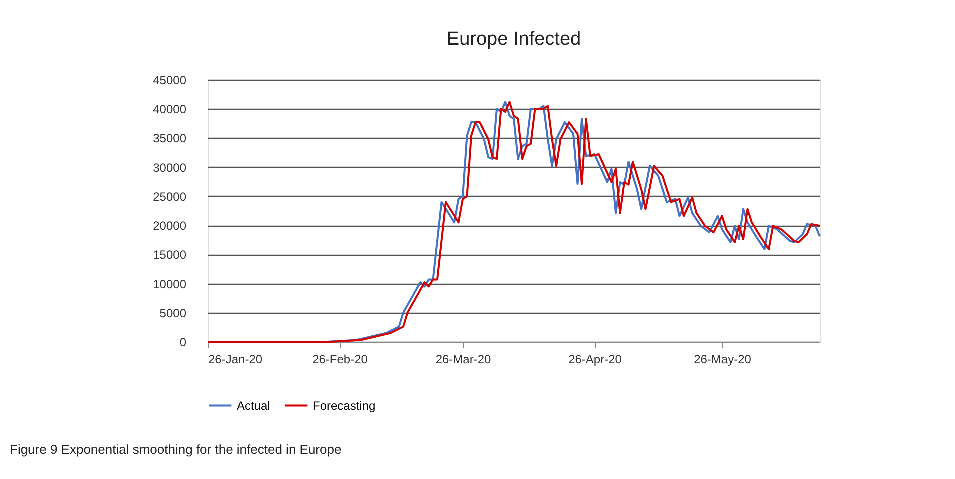 This screenshot has width=955, height=479. Describe the element at coordinates (183, 343) in the screenshot. I see `y-tick-label: 0` at that location.